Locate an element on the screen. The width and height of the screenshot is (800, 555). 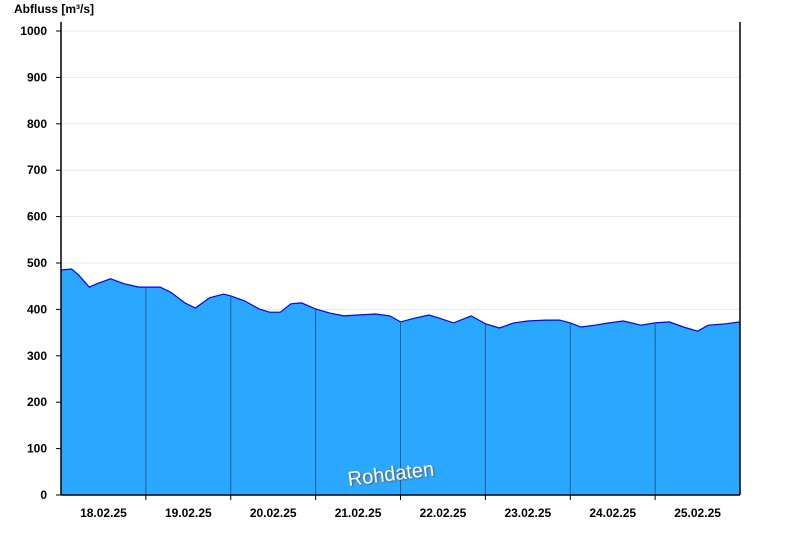
y-tick-label: 600 is located at coordinates (37, 217).